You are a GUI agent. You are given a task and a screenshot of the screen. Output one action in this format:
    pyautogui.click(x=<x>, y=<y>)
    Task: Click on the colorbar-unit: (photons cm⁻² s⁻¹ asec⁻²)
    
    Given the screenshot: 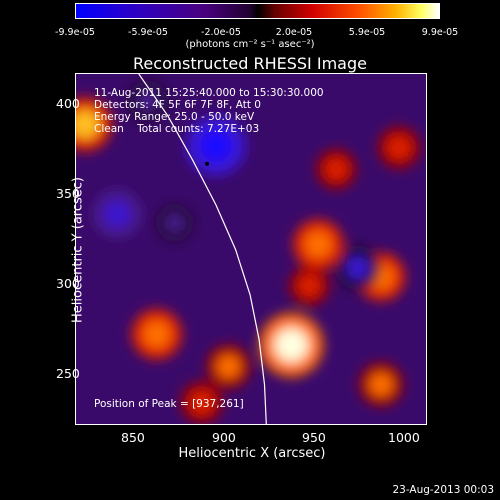 What is the action you would take?
    pyautogui.click(x=250, y=44)
    